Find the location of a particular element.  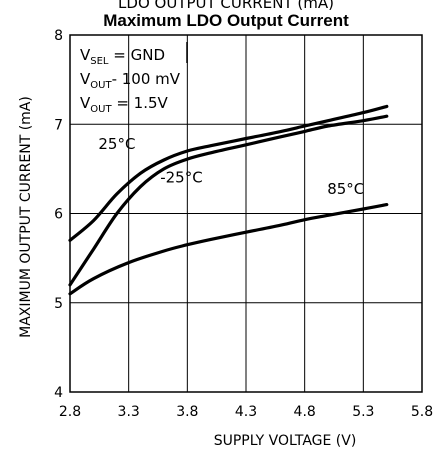

y-tick-label: 4 is located at coordinates (58, 393).